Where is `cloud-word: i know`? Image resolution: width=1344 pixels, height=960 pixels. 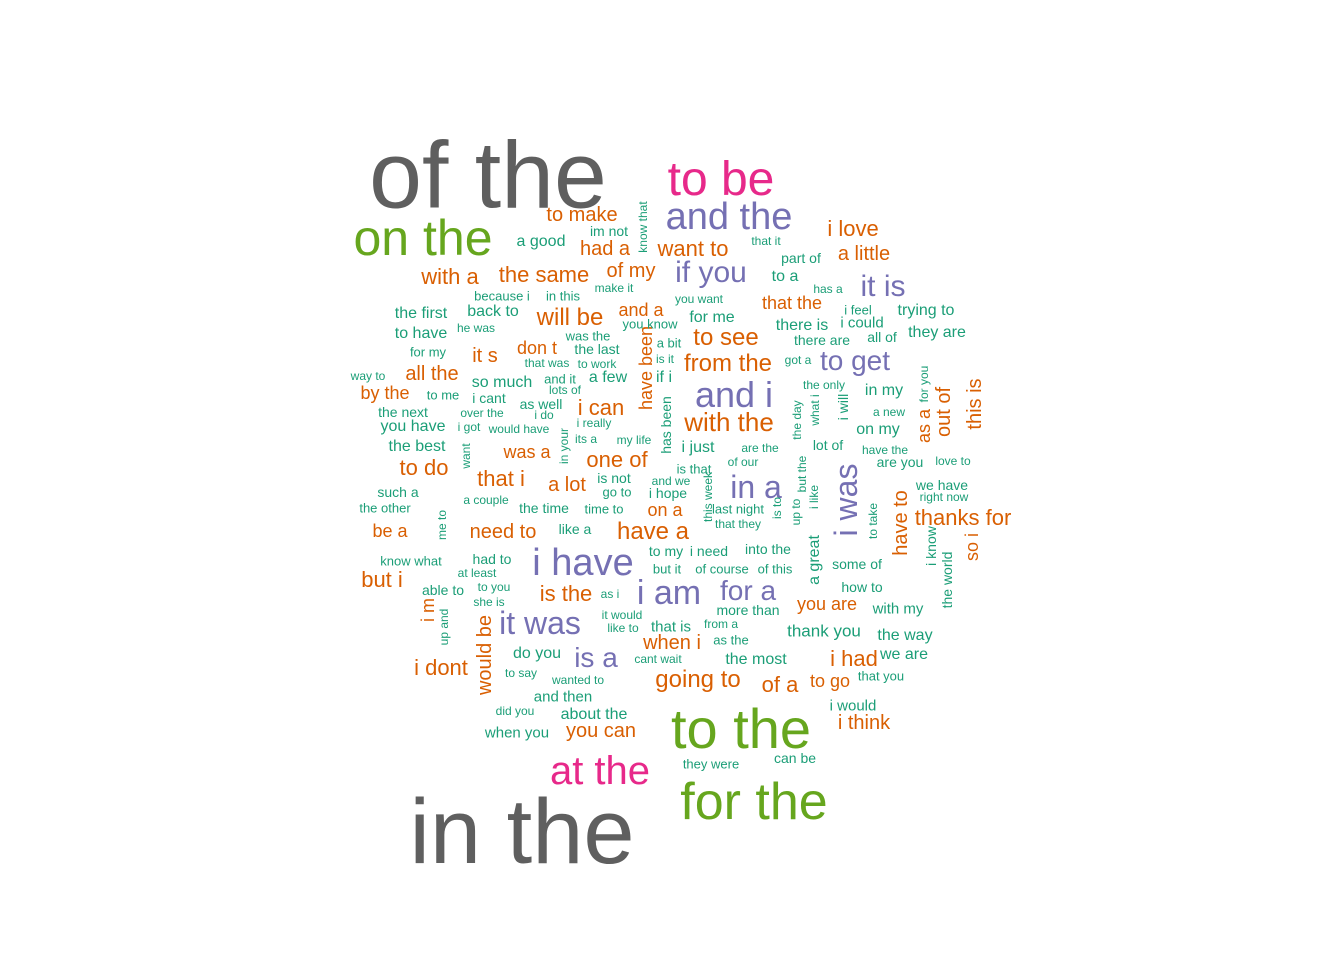
cloud-word: i know is located at coordinates (931, 546).